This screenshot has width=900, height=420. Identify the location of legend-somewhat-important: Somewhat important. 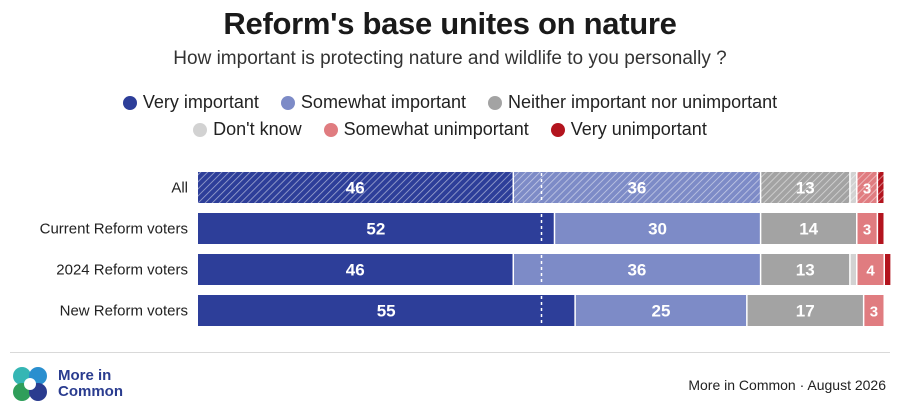
(373, 102).